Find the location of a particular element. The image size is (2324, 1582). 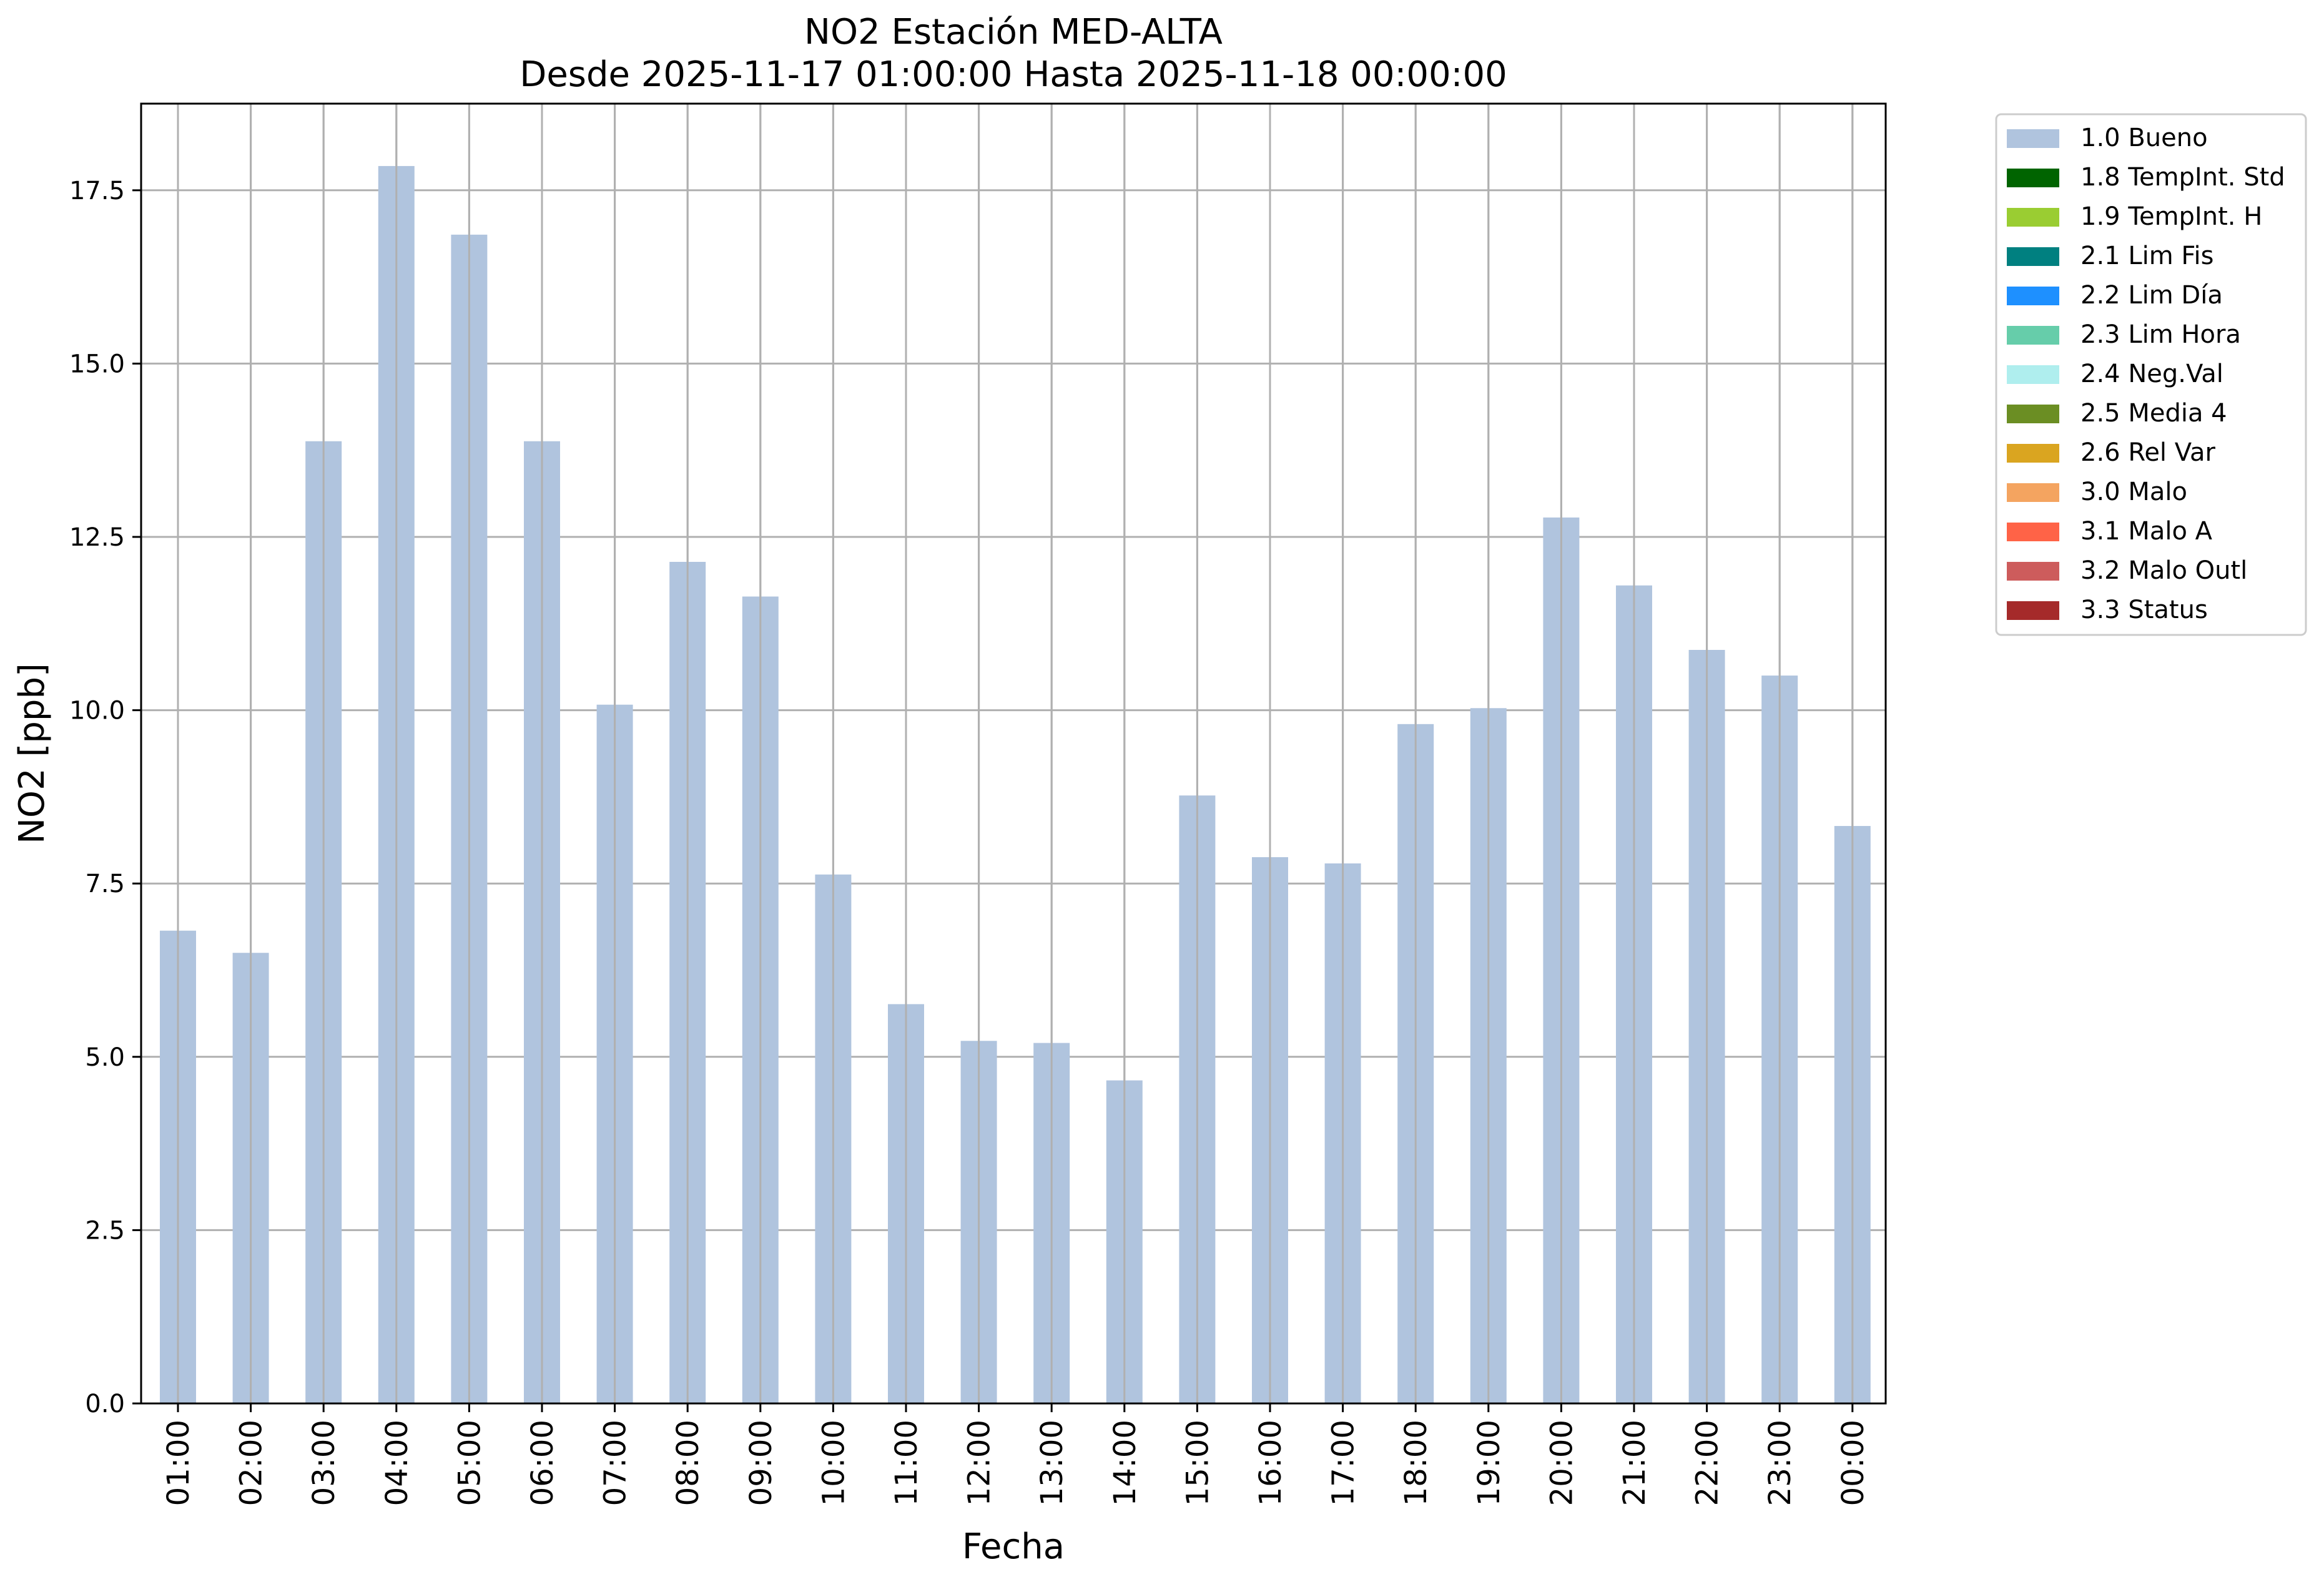

x-axis-label: Fecha is located at coordinates (1013, 1546).